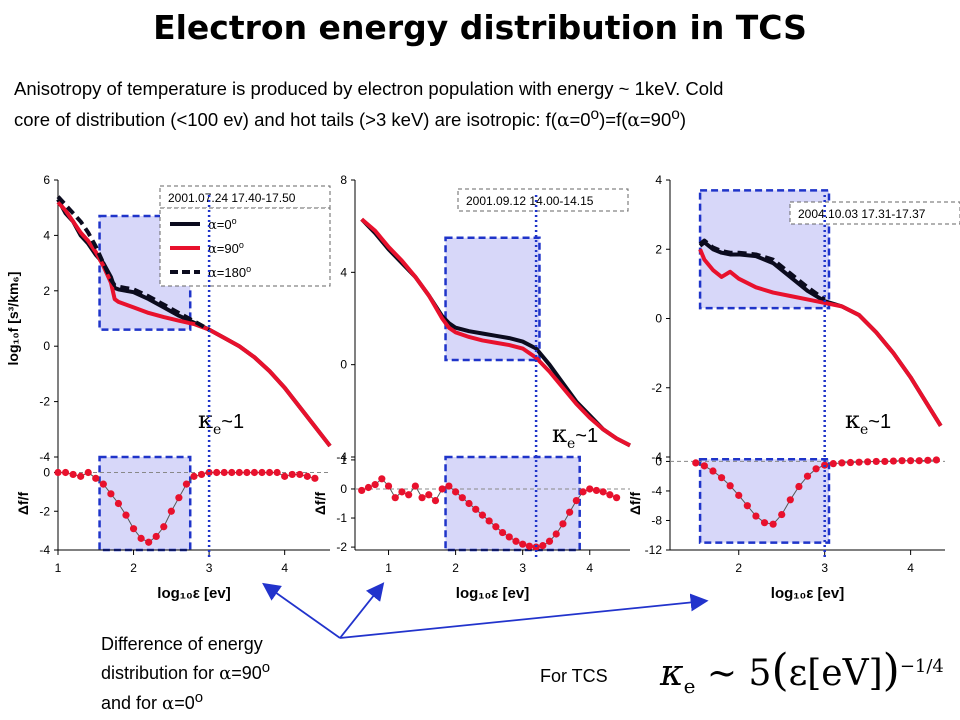 This screenshot has height=720, width=960. I want to click on y-tick-label: -12, so click(654, 550).